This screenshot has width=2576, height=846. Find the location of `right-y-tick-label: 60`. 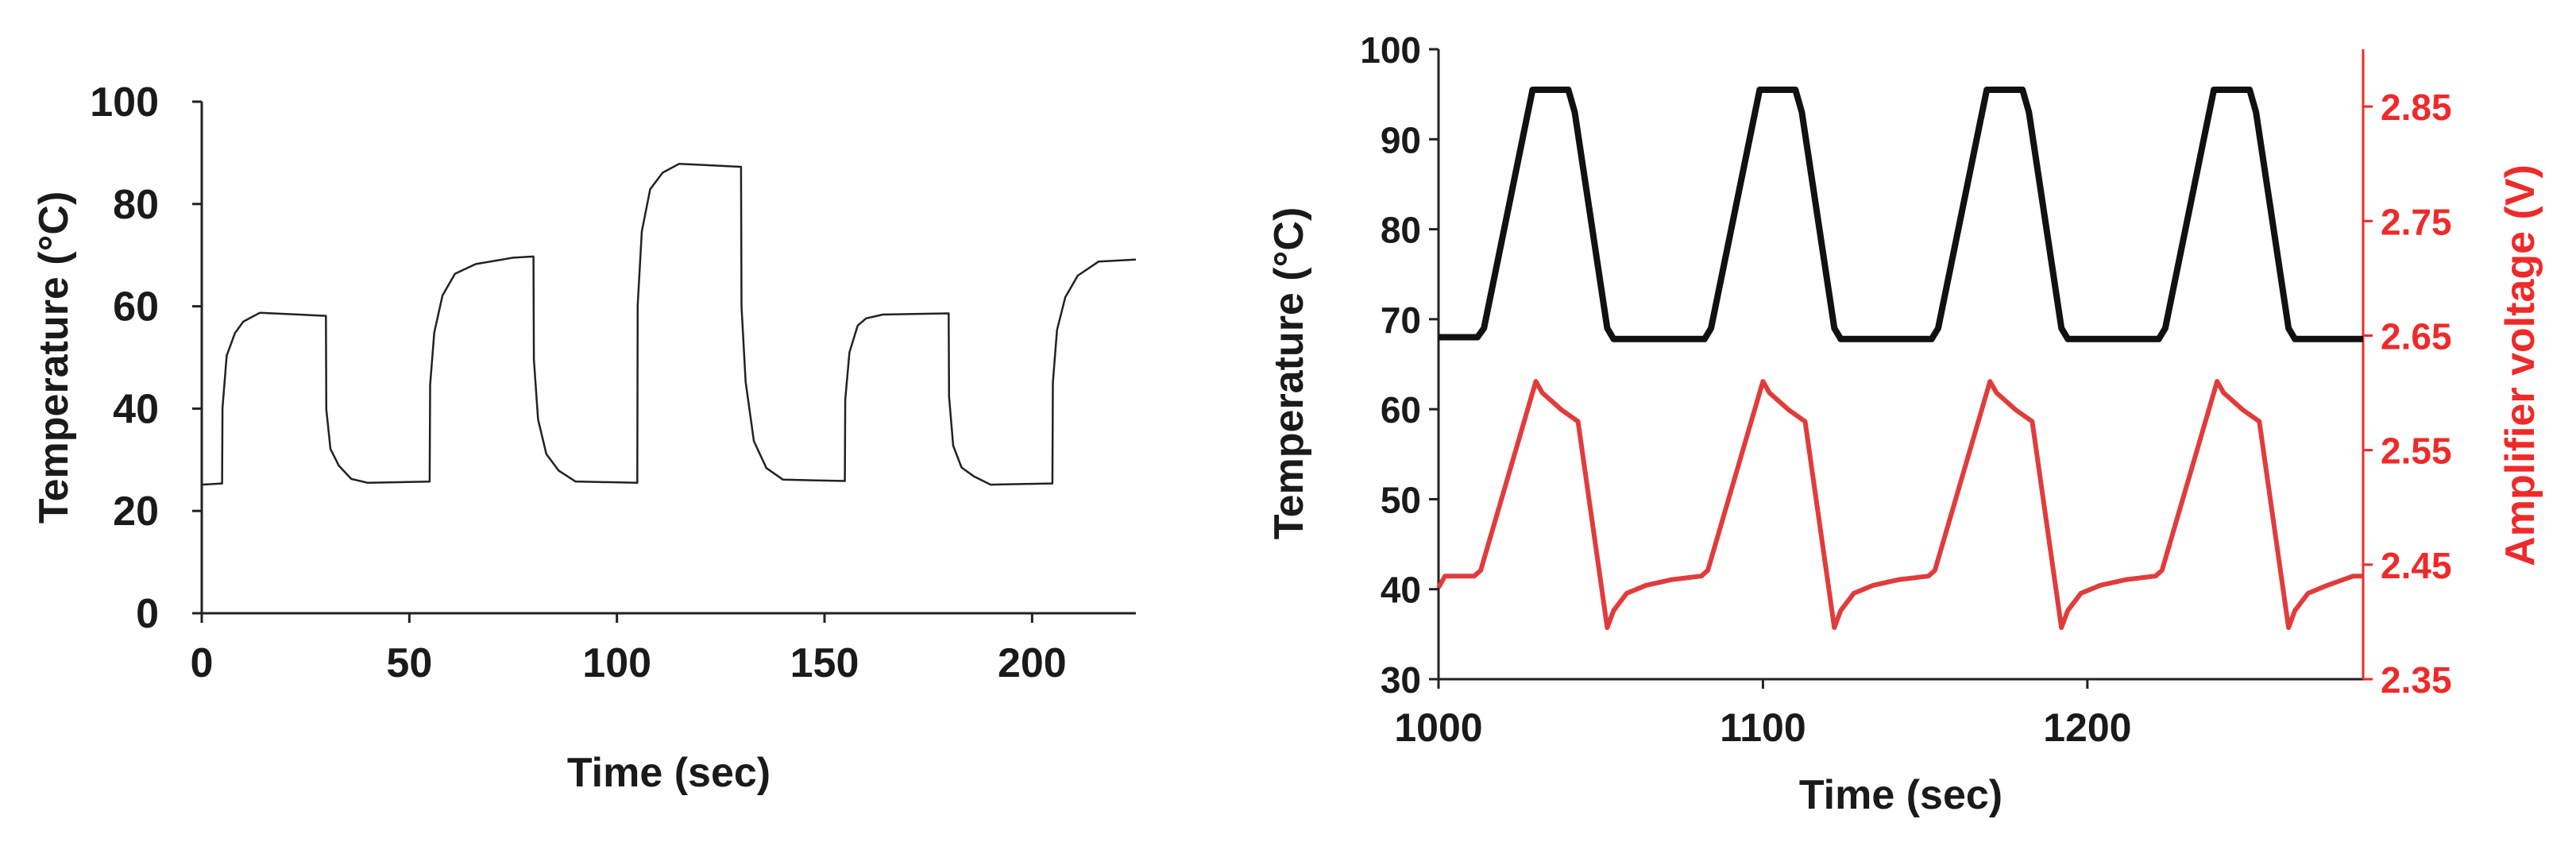

right-y-tick-label: 60 is located at coordinates (1401, 410).